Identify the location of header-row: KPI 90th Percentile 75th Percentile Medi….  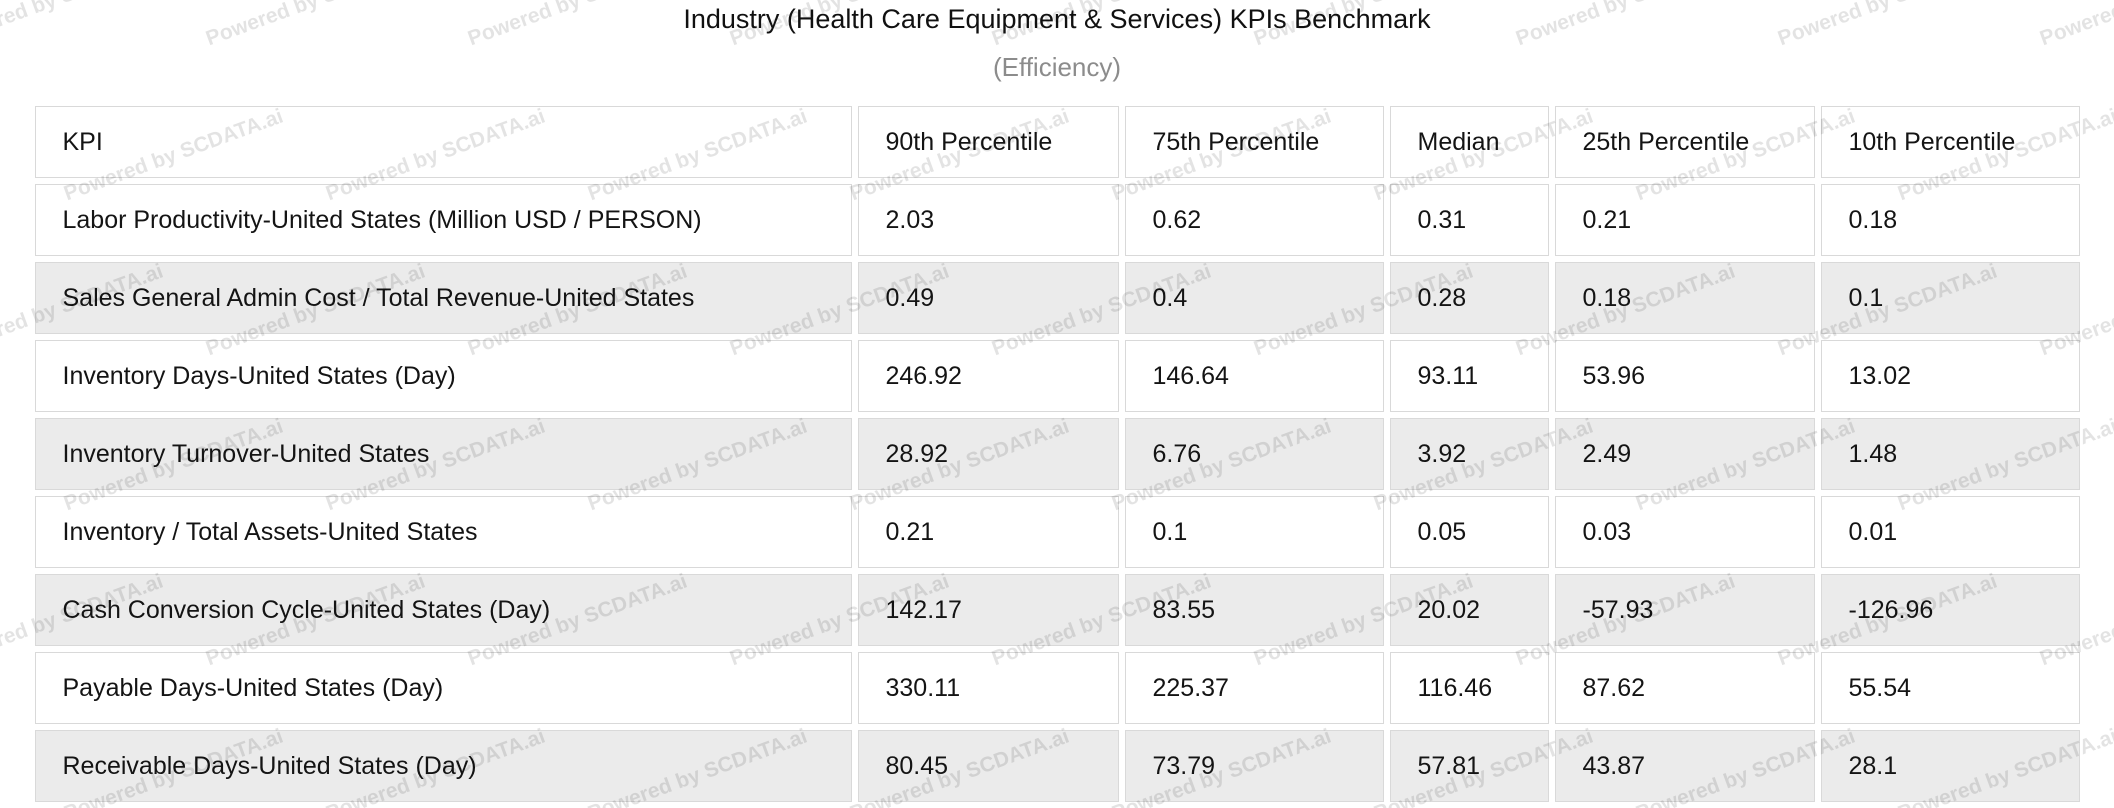
(1057, 142).